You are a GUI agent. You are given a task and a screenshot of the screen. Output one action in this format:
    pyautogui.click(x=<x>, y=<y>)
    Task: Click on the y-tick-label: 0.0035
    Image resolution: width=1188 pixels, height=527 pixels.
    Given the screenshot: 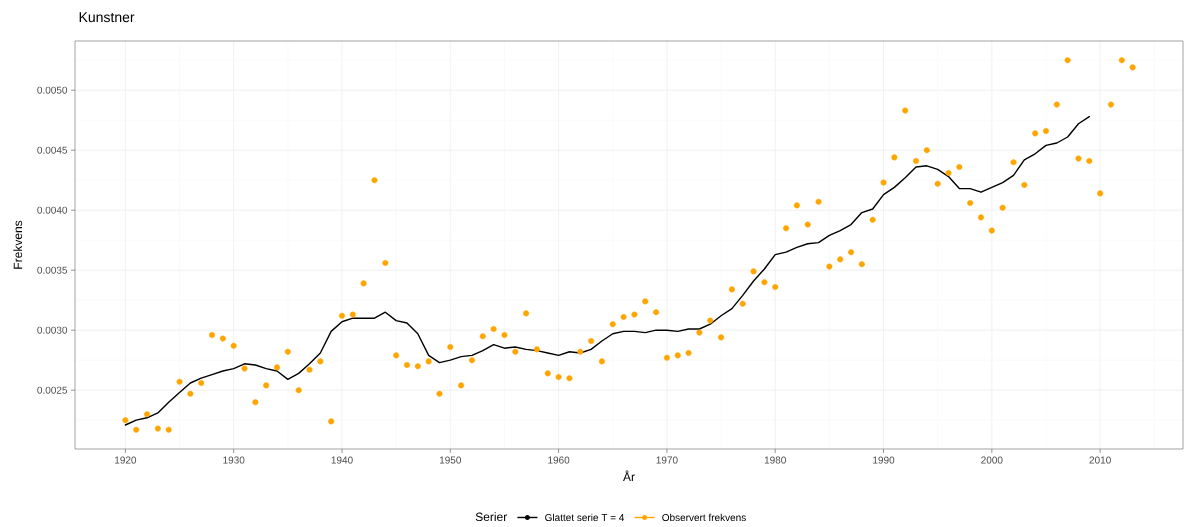 What is the action you would take?
    pyautogui.click(x=52, y=270)
    